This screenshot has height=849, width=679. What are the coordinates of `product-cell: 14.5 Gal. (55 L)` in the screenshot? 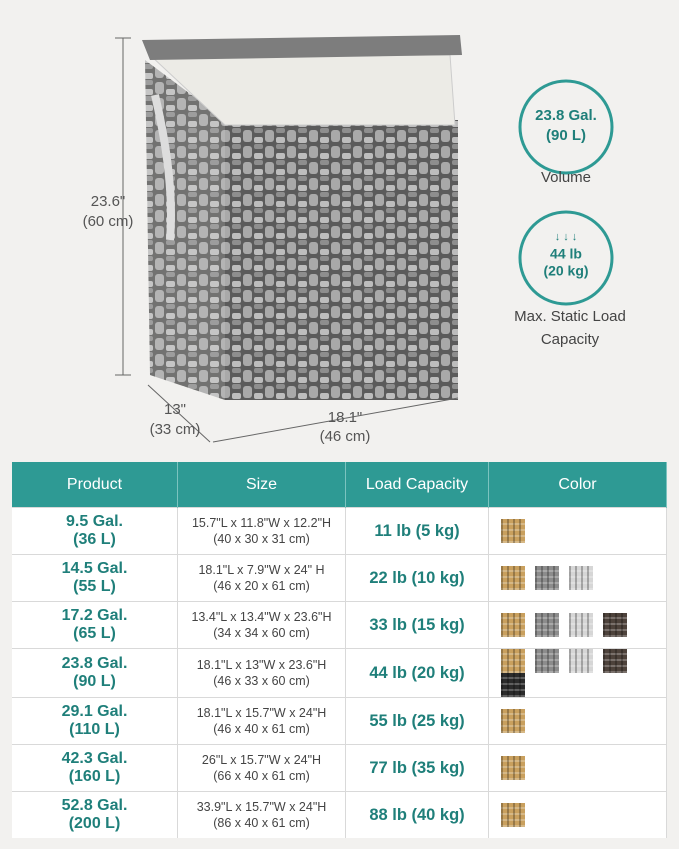 It's located at (95, 578).